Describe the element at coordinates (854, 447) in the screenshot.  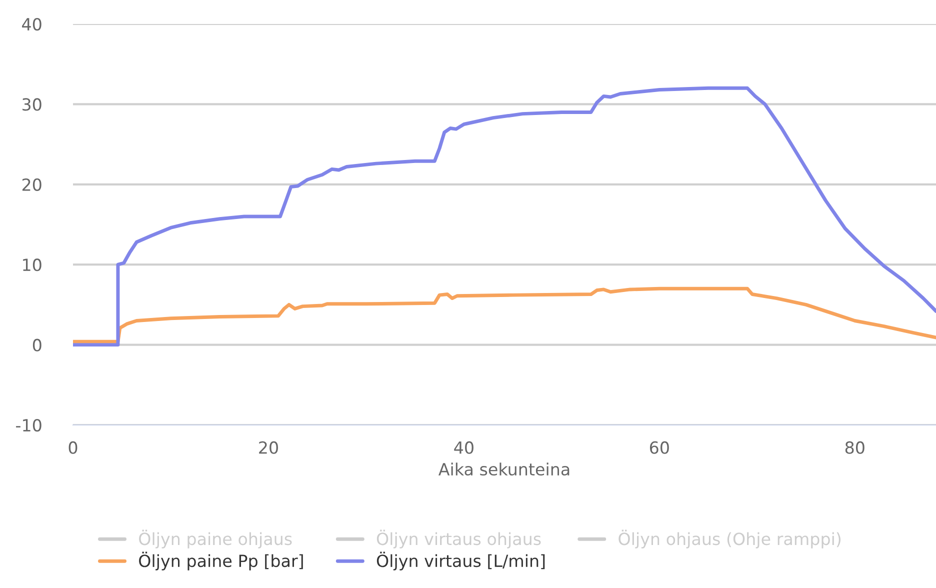
I see `x-tick-label: 80` at that location.